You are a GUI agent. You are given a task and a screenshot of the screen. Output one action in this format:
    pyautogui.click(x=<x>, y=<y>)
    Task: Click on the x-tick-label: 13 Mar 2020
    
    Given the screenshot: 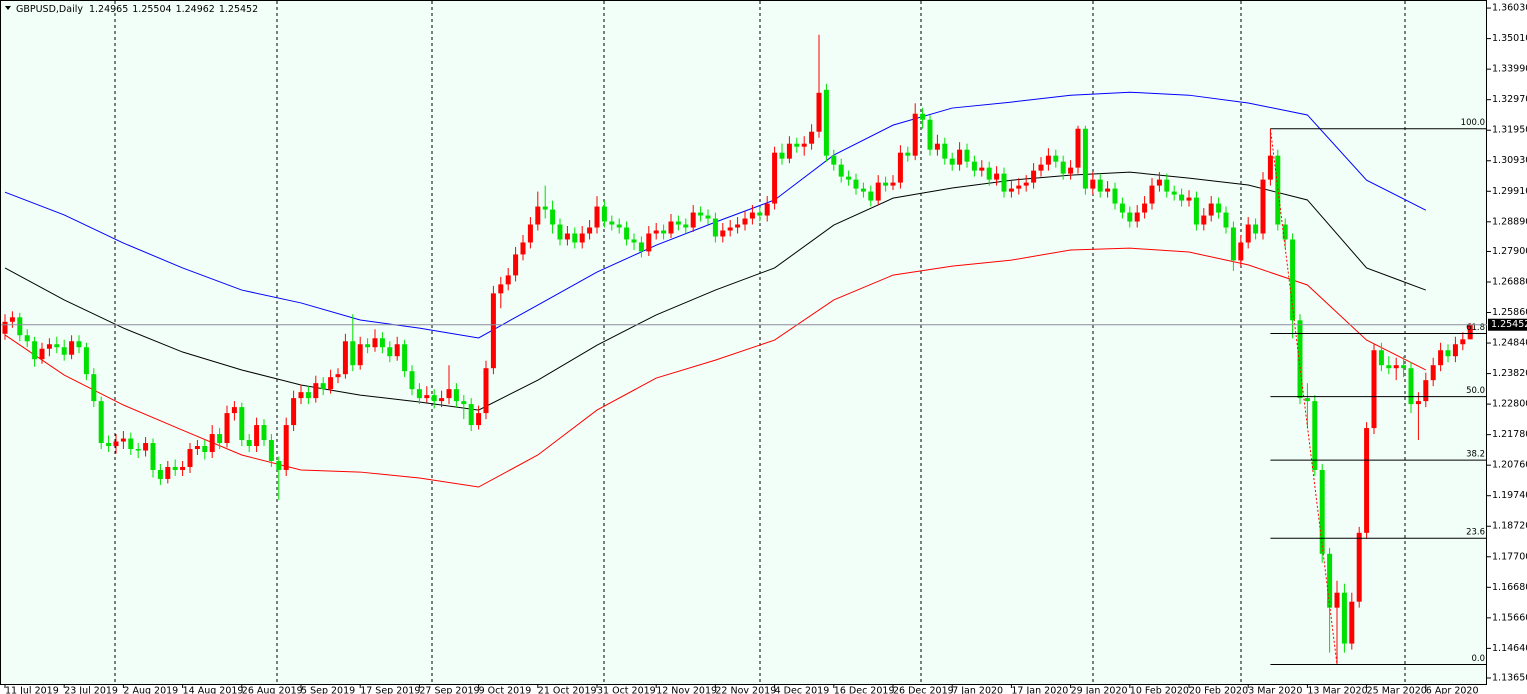 What is the action you would take?
    pyautogui.click(x=1337, y=690)
    